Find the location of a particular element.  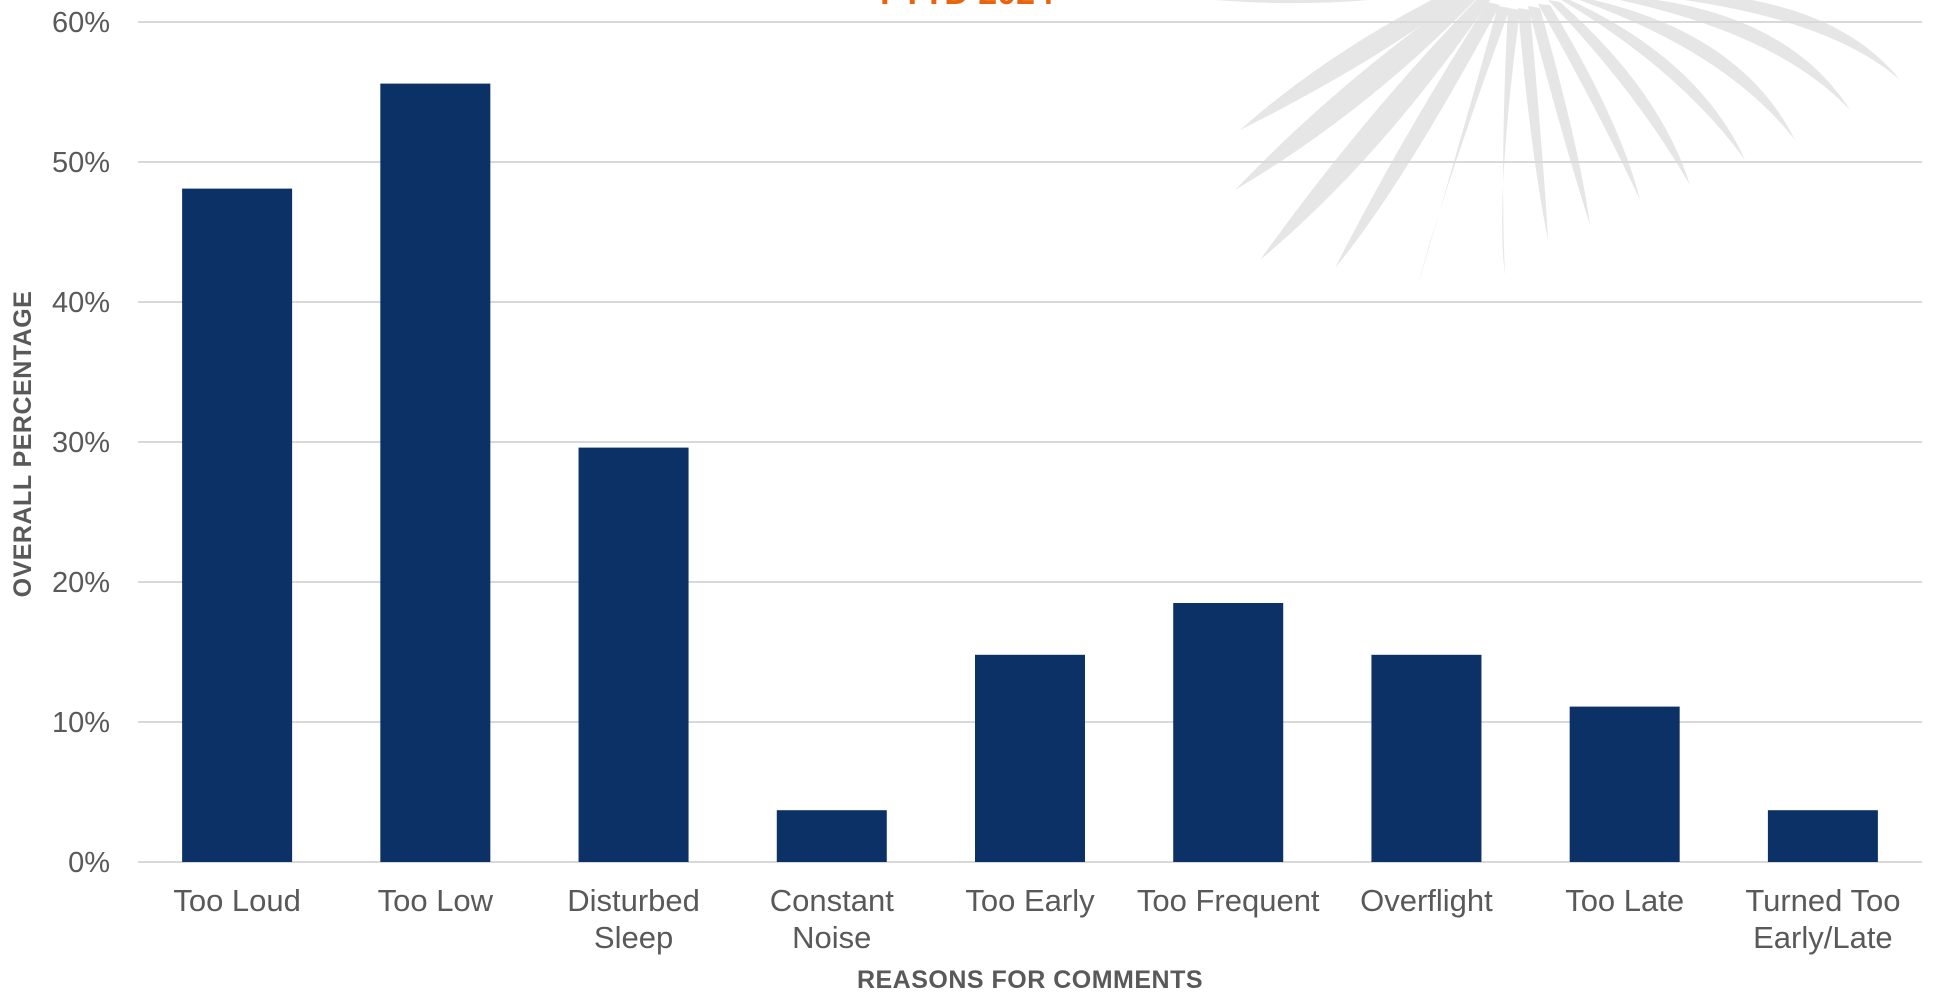

y-axis-ticks: 0% 10% 20% 30% 40% 50% 60% is located at coordinates (81, 443).